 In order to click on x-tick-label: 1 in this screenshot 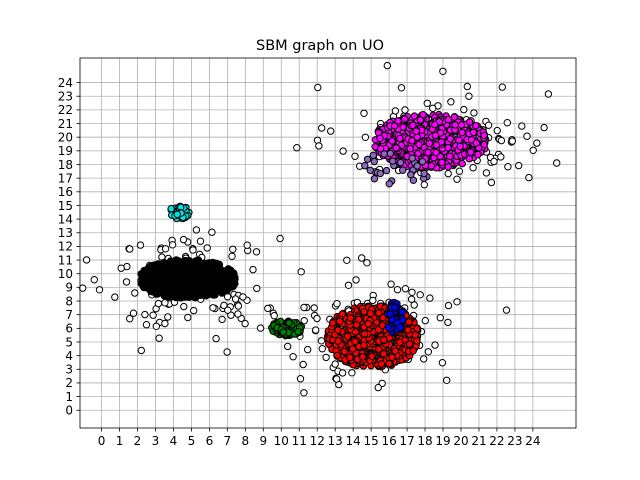, I will do `click(120, 441)`.